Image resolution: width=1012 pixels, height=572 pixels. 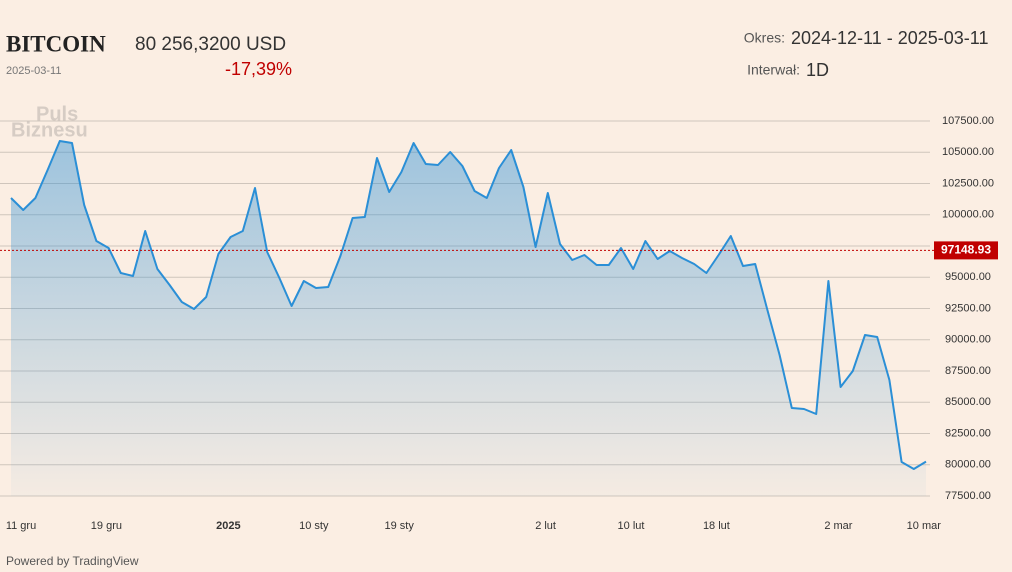 I want to click on y-tick-label: 85000.00, so click(x=968, y=402).